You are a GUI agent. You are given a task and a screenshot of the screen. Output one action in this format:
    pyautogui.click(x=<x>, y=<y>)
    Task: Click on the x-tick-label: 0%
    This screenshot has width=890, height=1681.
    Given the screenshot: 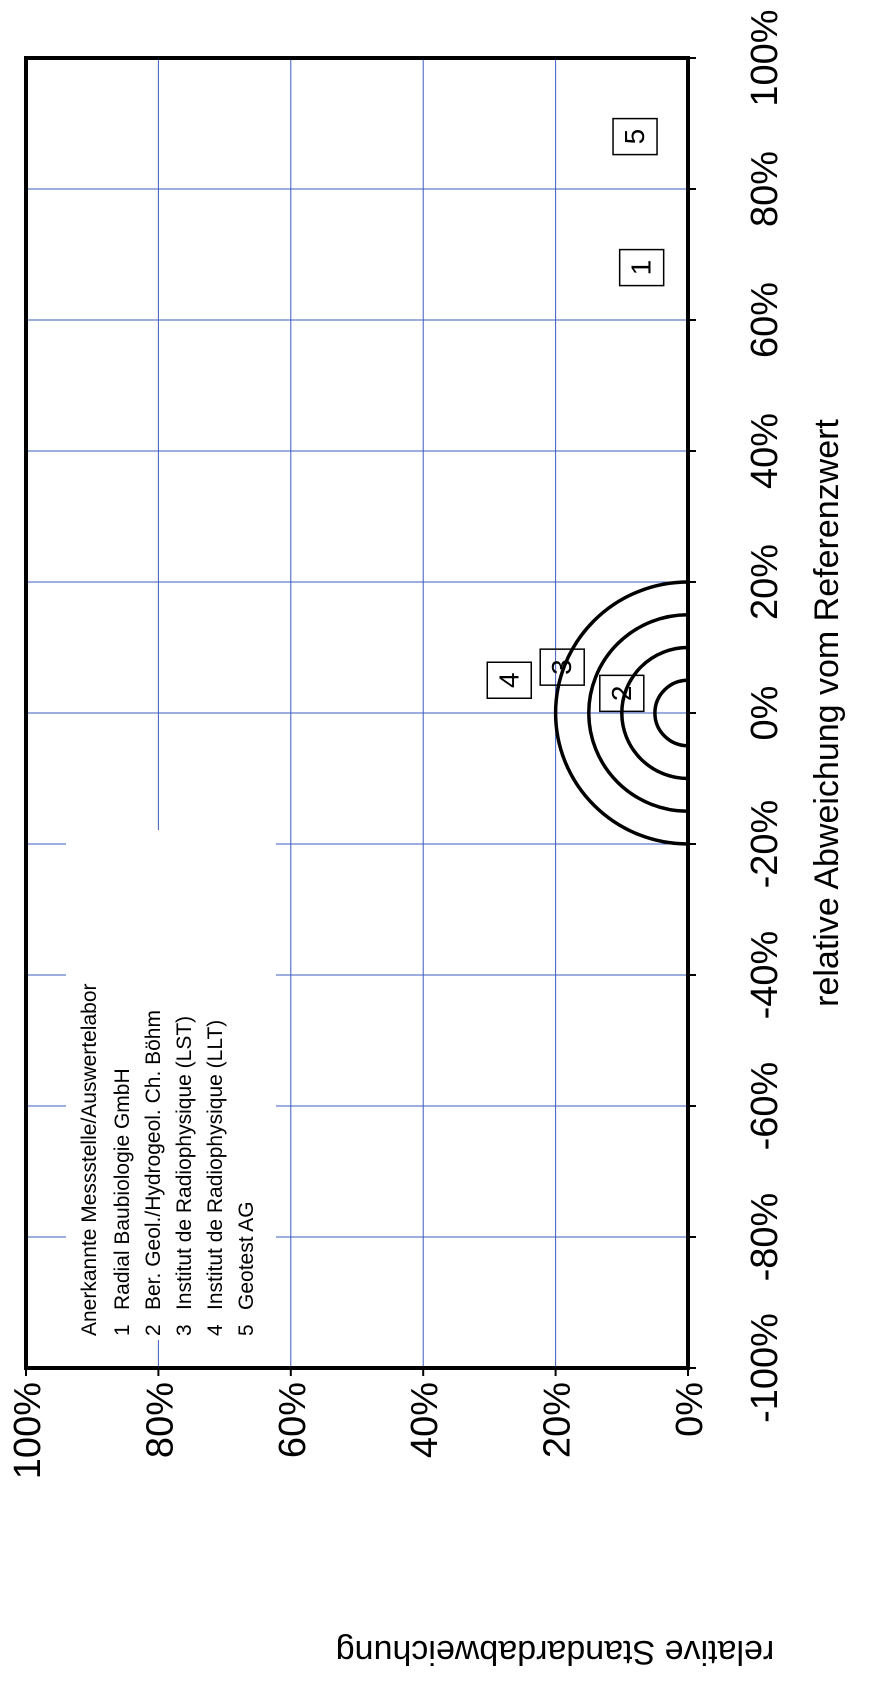 What is the action you would take?
    pyautogui.click(x=765, y=713)
    